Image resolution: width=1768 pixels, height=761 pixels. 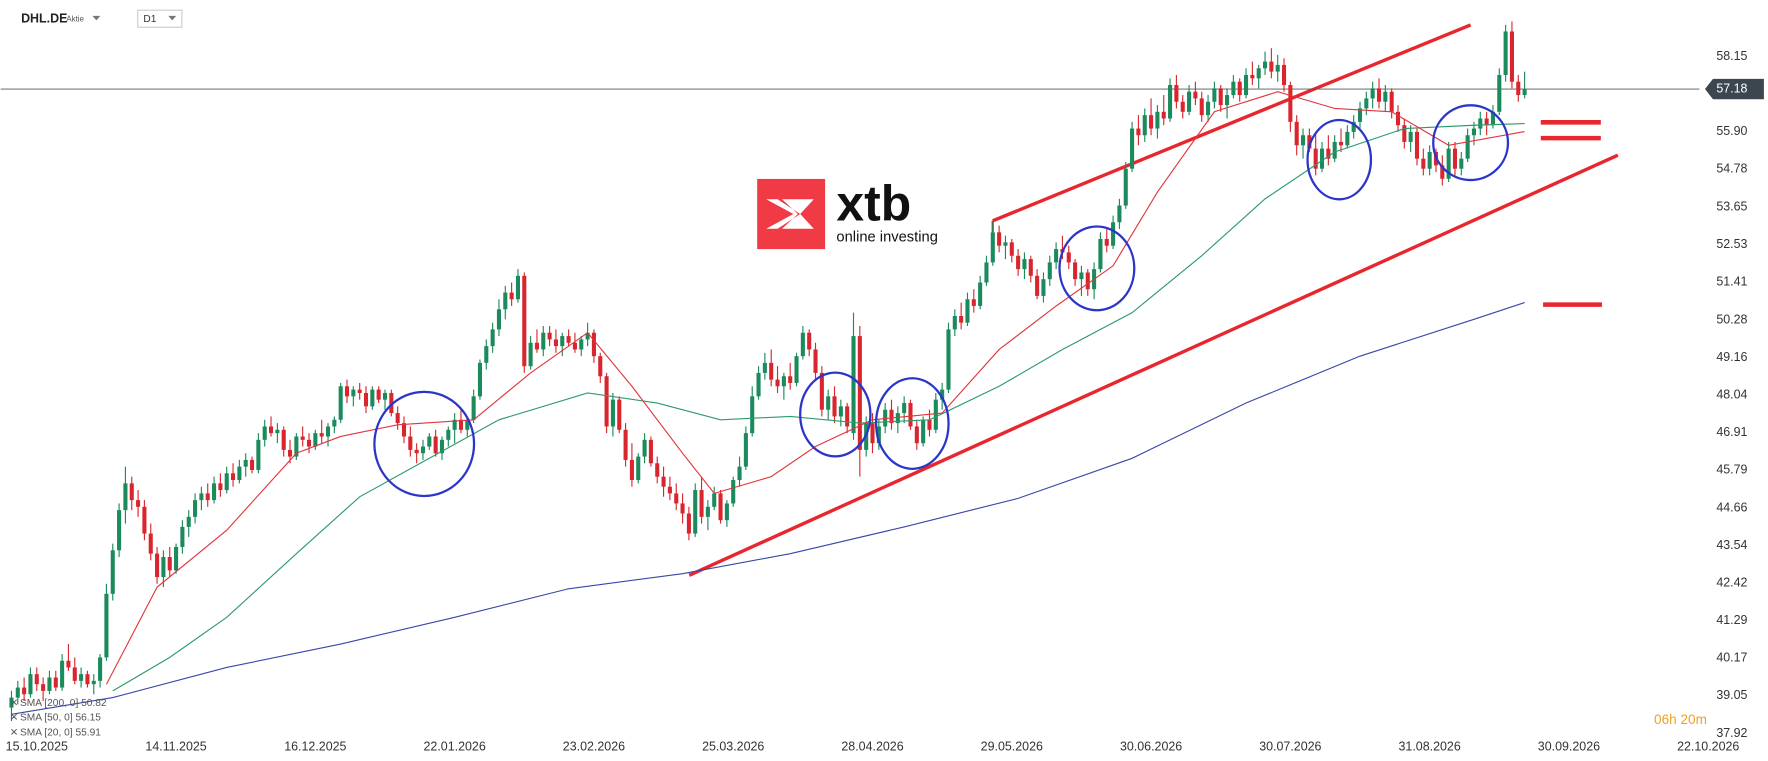 I want to click on x-tick-label: 14.11.2025, so click(x=175, y=747).